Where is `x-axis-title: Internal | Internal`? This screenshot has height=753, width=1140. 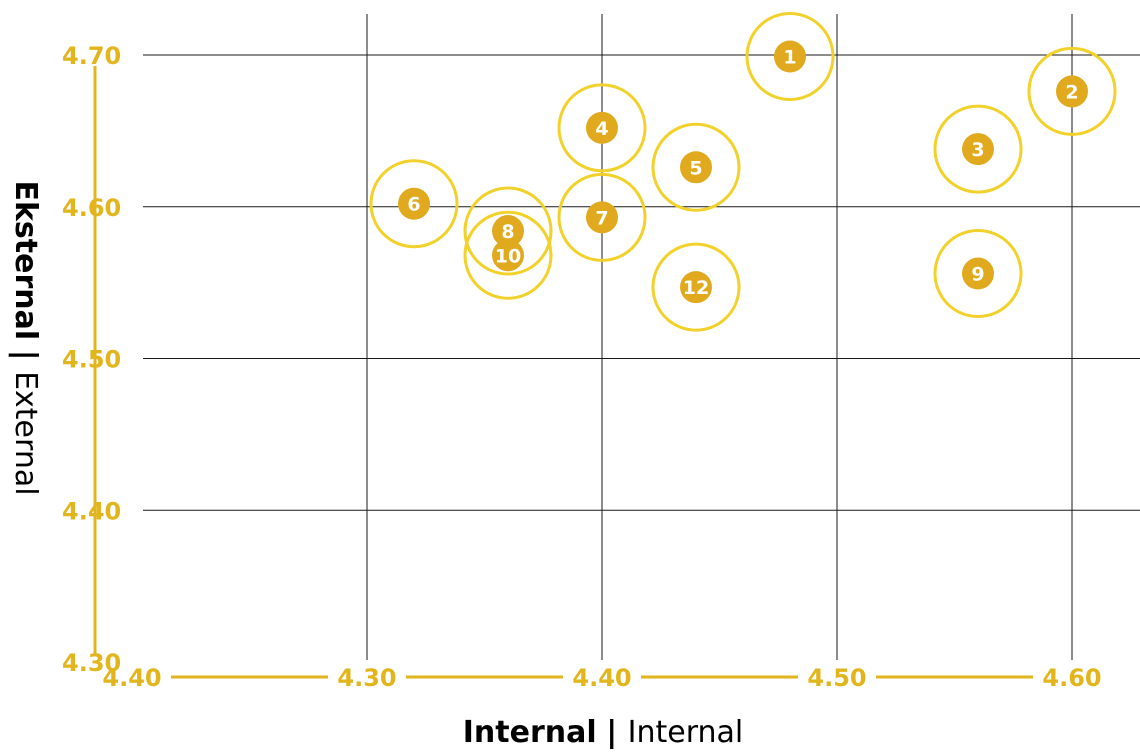 x-axis-title: Internal | Internal is located at coordinates (603, 732).